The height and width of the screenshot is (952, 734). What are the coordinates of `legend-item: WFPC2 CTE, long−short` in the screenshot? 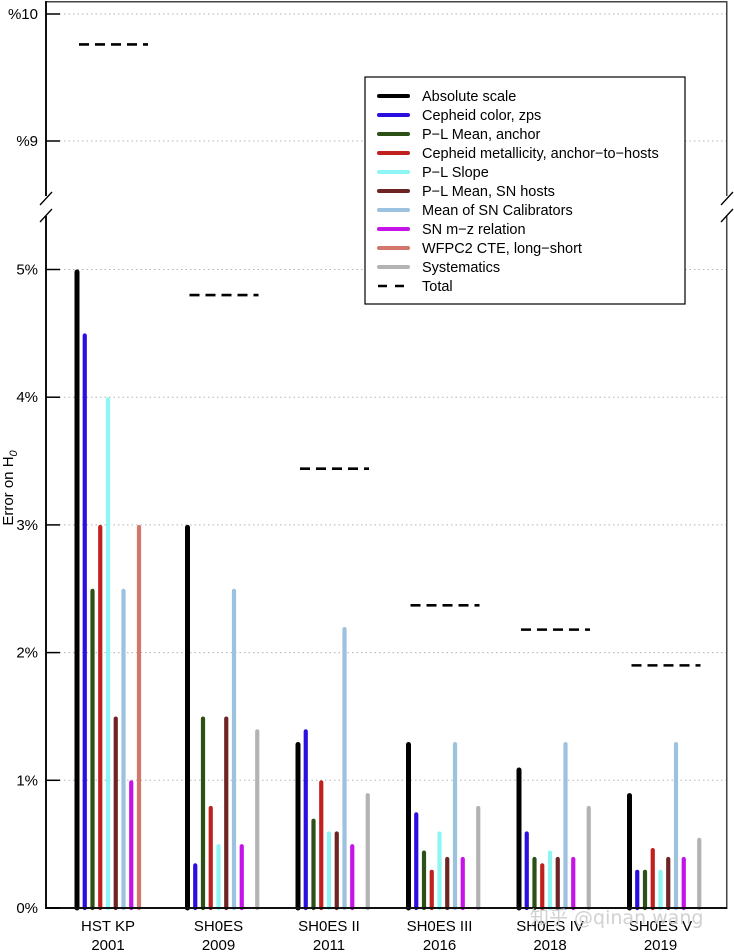 It's located at (479, 249).